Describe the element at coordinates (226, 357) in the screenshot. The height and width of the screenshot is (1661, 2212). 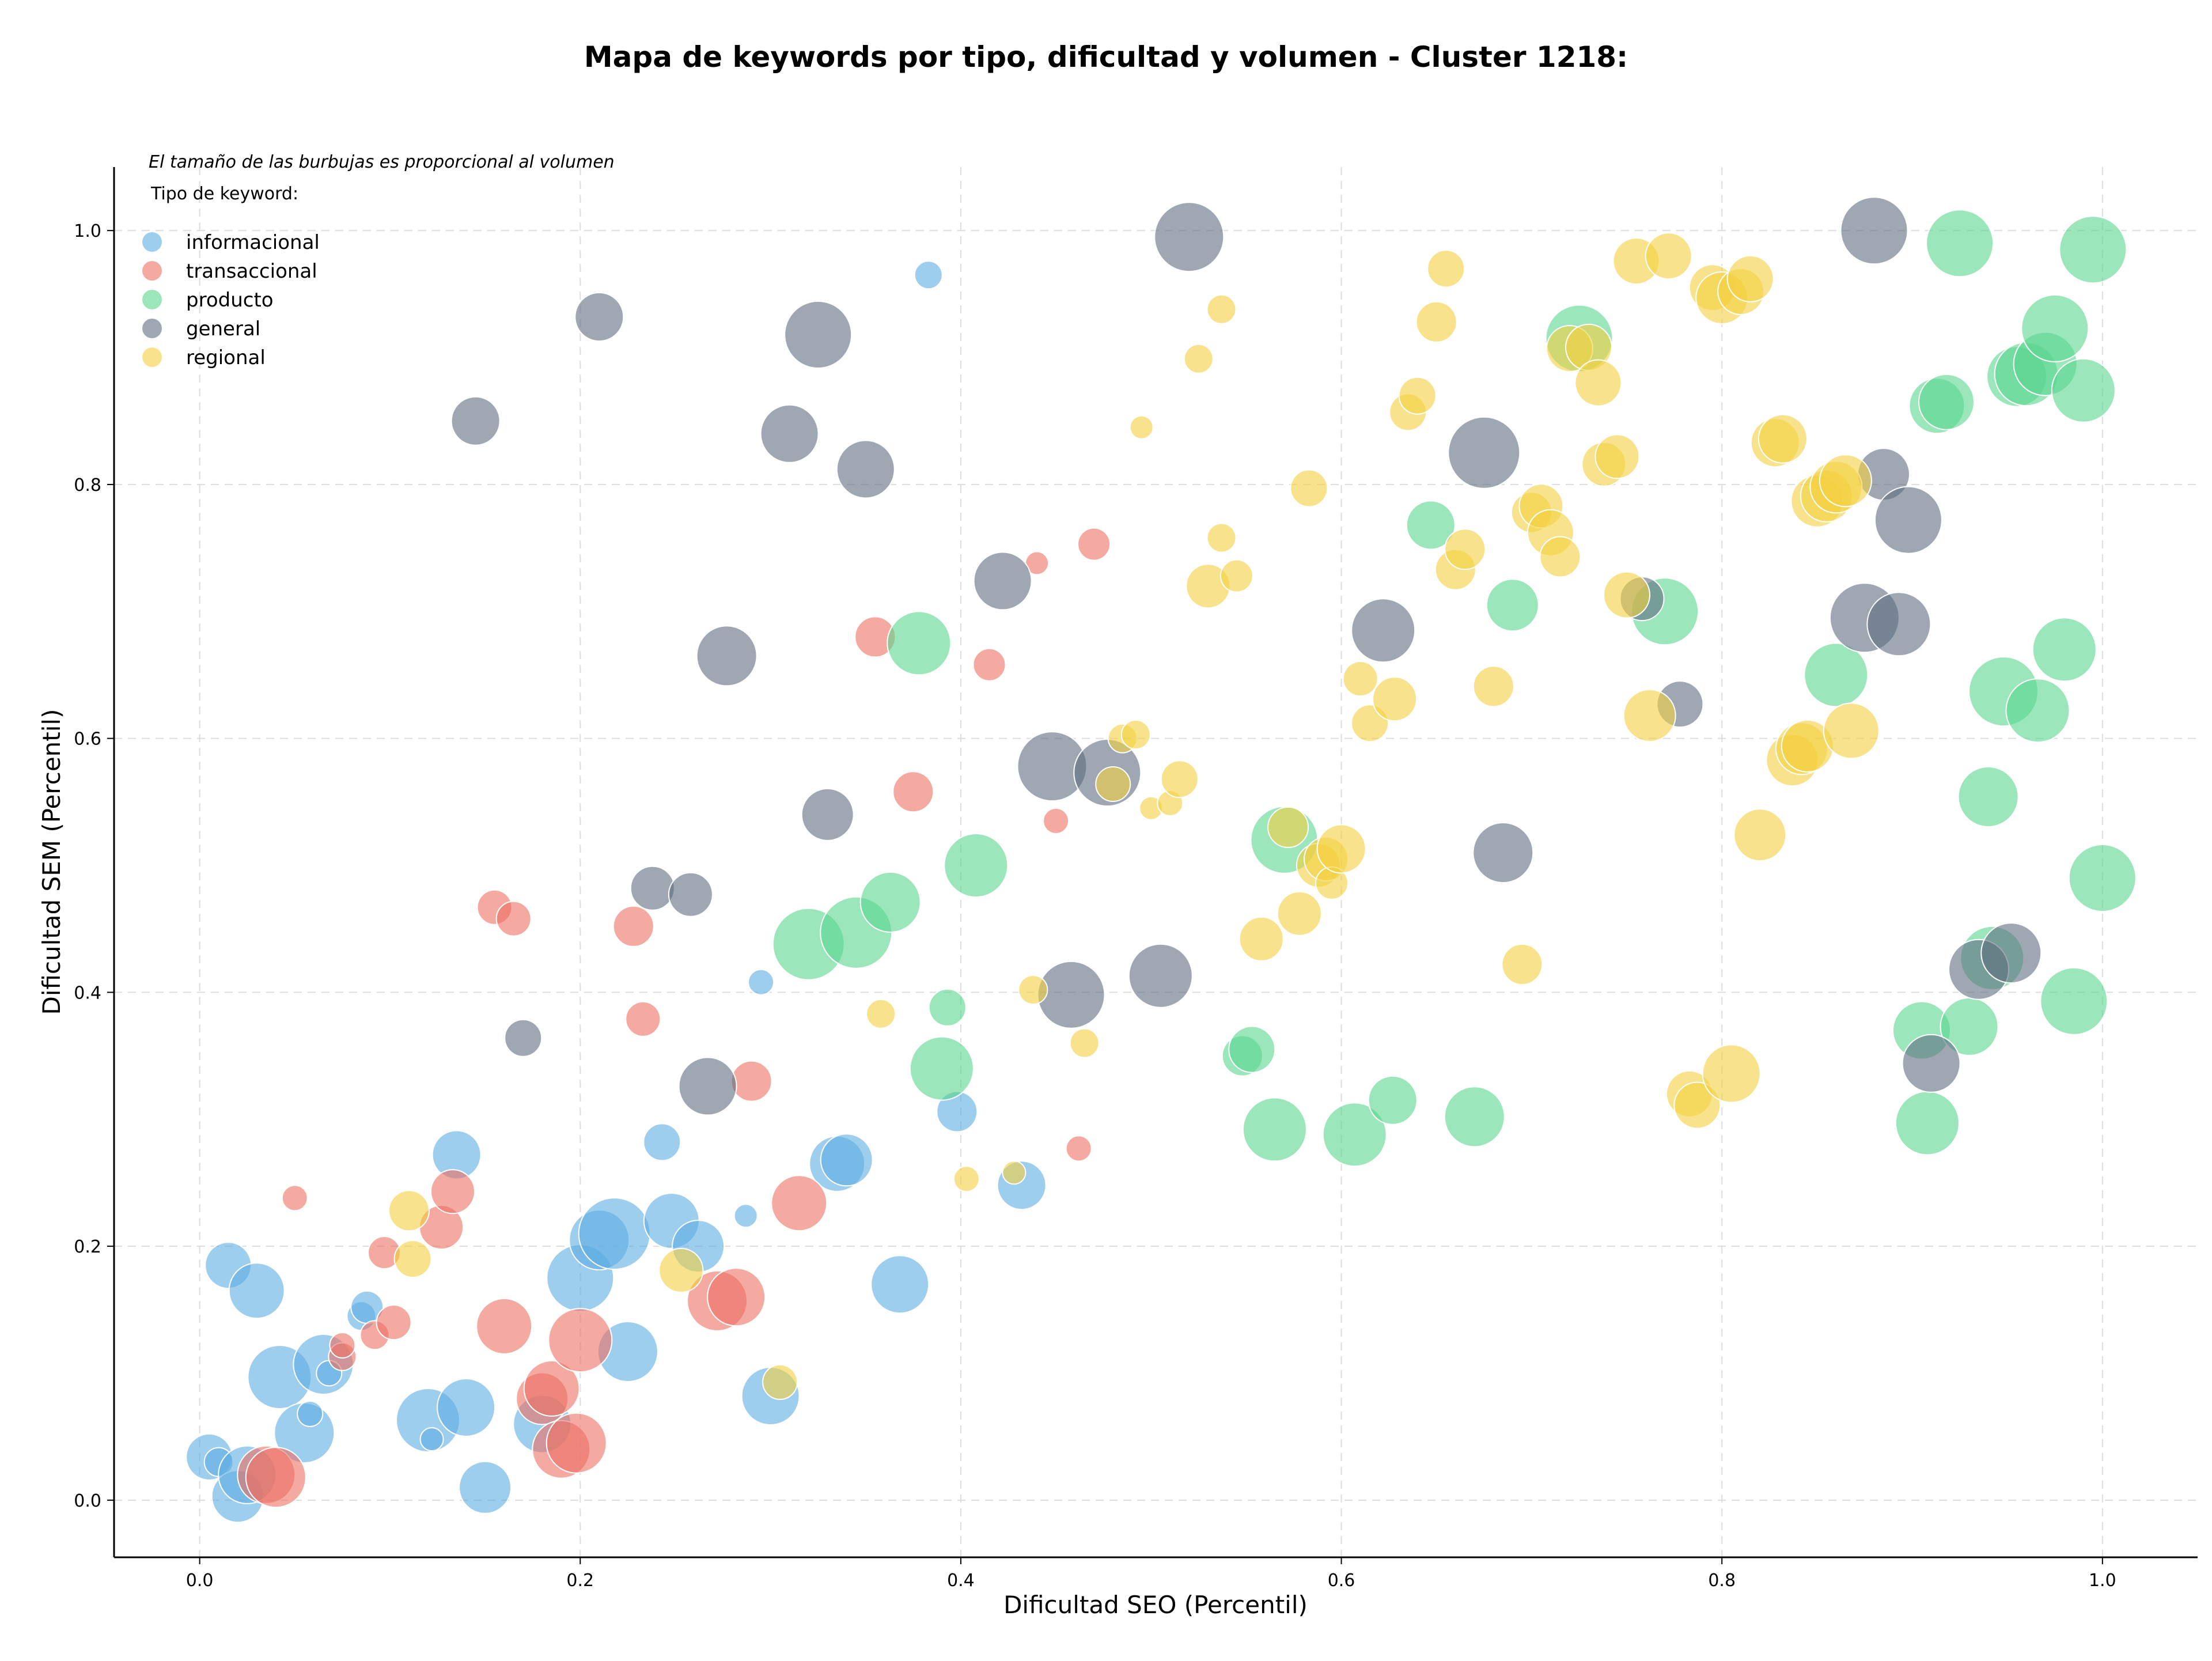
I see `legend-label-regional: regional` at that location.